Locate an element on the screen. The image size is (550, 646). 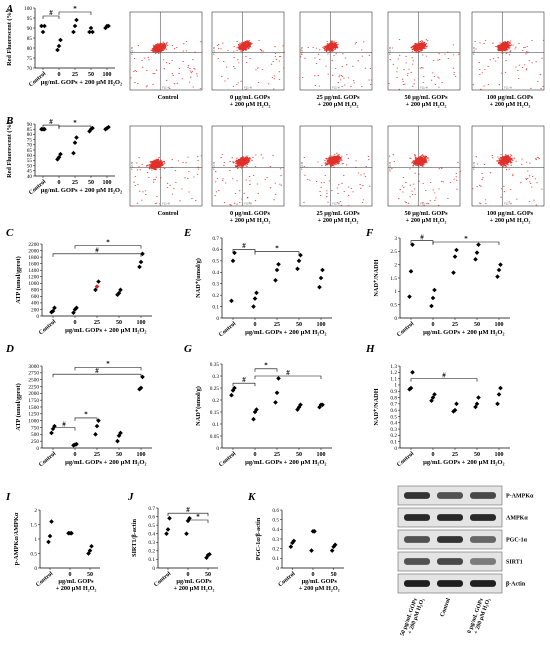
flow-plot: FL1-H FL2-H 0 μg/mL GOPs+ 200 μM H₂O₂ is located at coordinates (248, 59).